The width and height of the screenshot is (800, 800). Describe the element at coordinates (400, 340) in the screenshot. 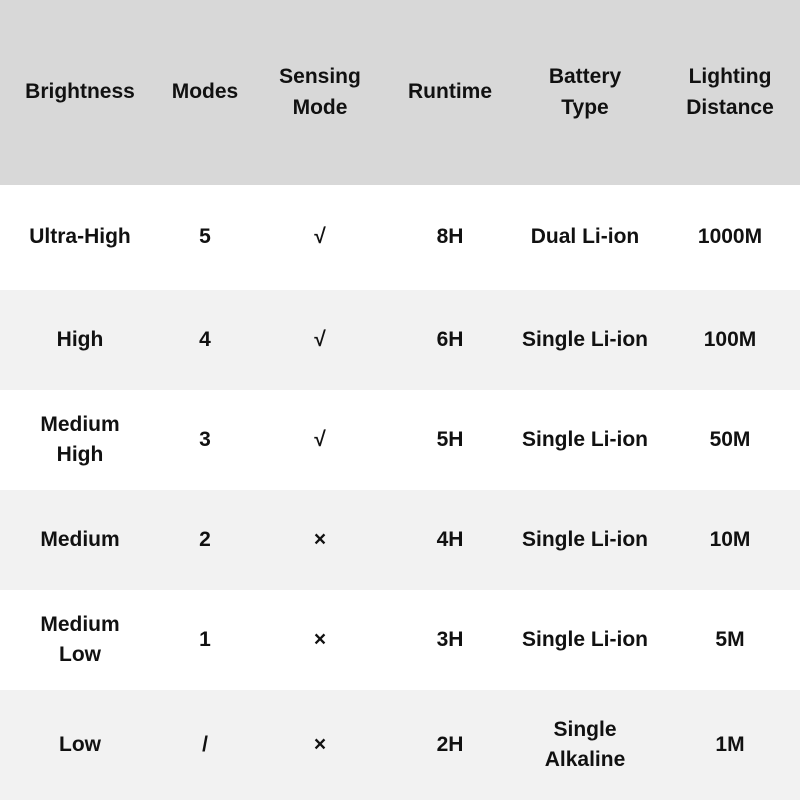

I see `table-row-high: High 4 √ 6H Single Li-ion 100M` at that location.